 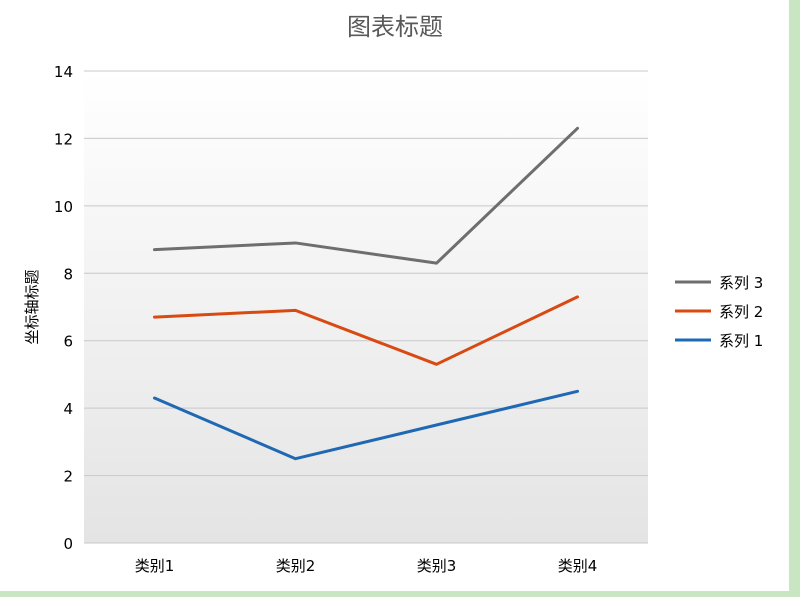 I want to click on legend-entry: 系列 2, so click(x=741, y=312).